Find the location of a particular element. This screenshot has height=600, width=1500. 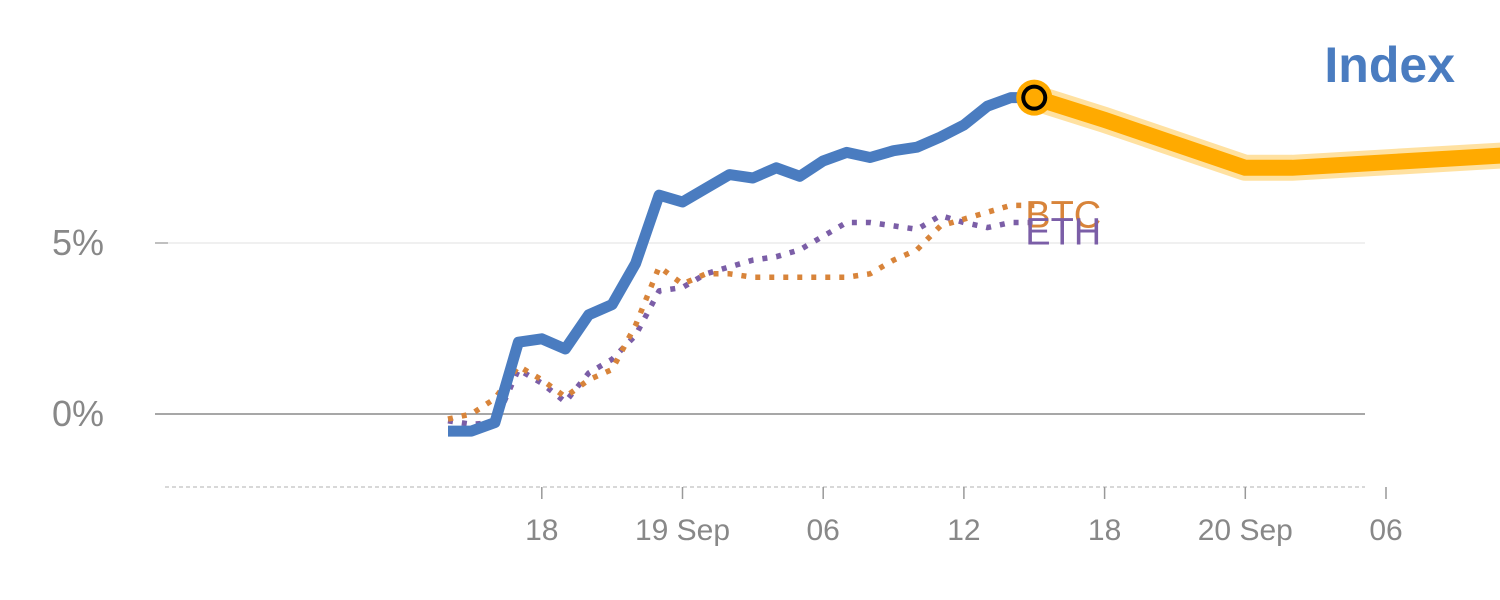

eth-series-label: ETH is located at coordinates (1063, 232).